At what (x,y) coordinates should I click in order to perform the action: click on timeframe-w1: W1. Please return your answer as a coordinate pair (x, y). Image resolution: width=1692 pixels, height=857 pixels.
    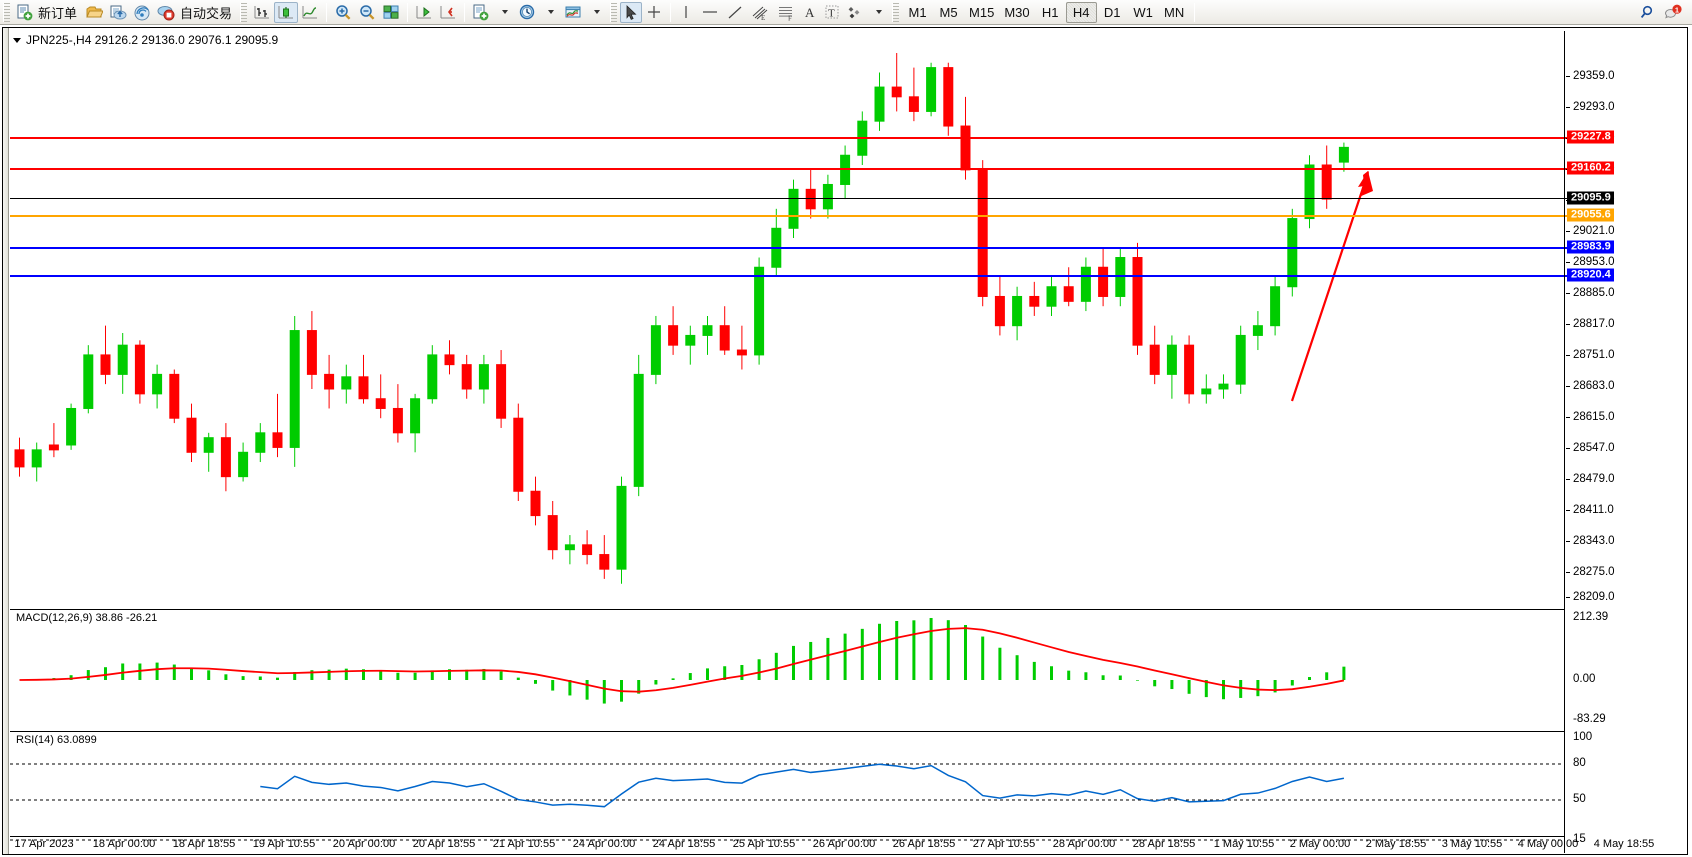
    Looking at the image, I should click on (1143, 12).